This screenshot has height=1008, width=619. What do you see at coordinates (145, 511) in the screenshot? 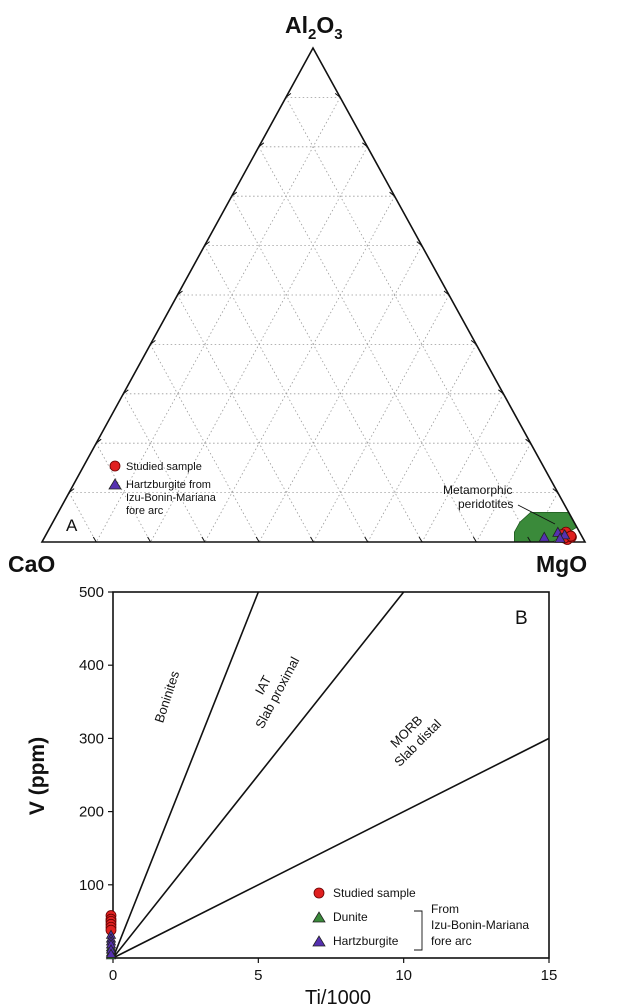
I see `legend-label-hartzburgite-3: fore arc` at bounding box center [145, 511].